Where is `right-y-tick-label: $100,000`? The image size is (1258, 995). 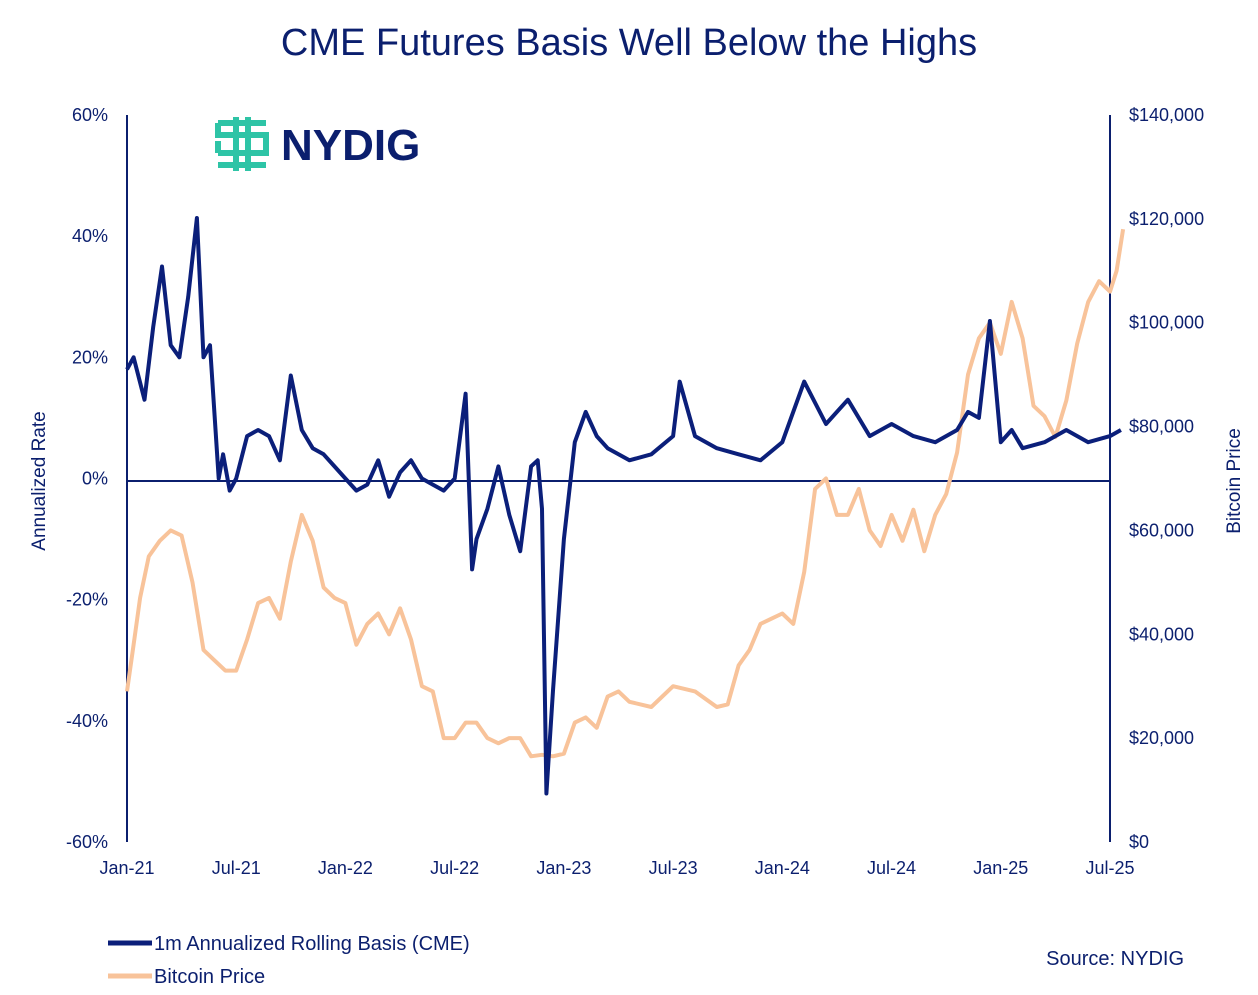 right-y-tick-label: $100,000 is located at coordinates (1166, 323).